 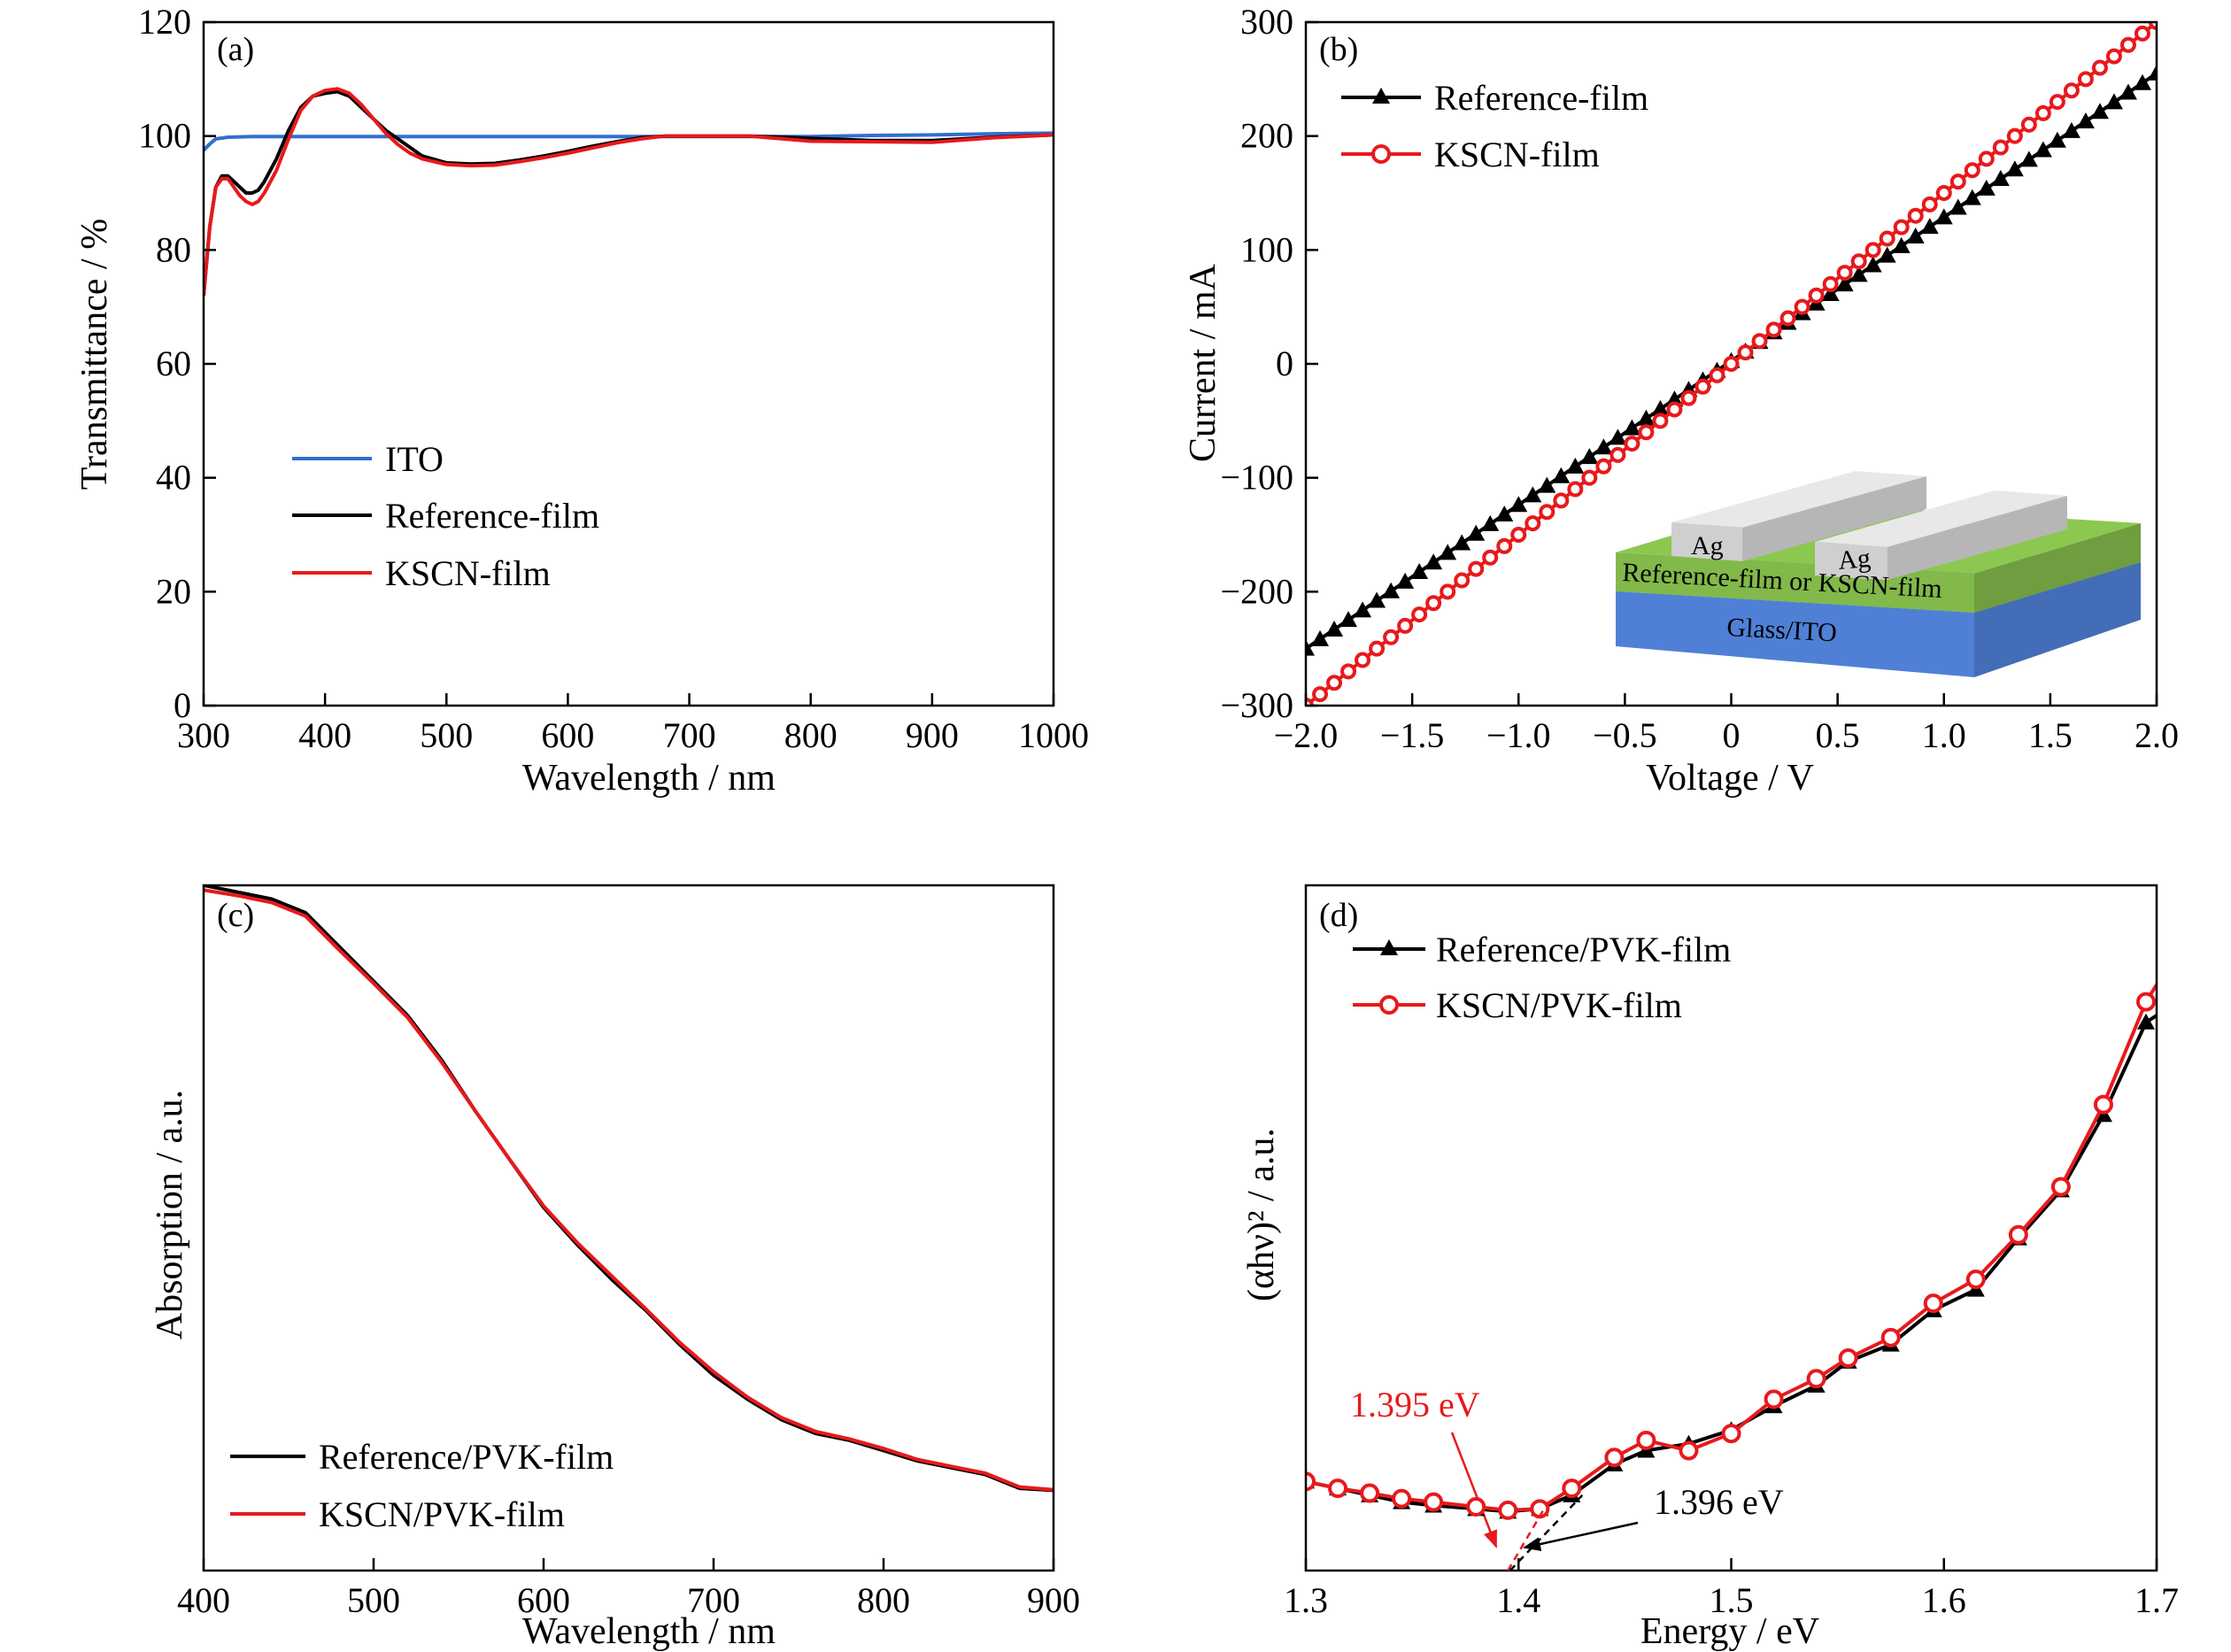 What do you see at coordinates (182, 705) in the screenshot?
I see `y-tick-label: 0` at bounding box center [182, 705].